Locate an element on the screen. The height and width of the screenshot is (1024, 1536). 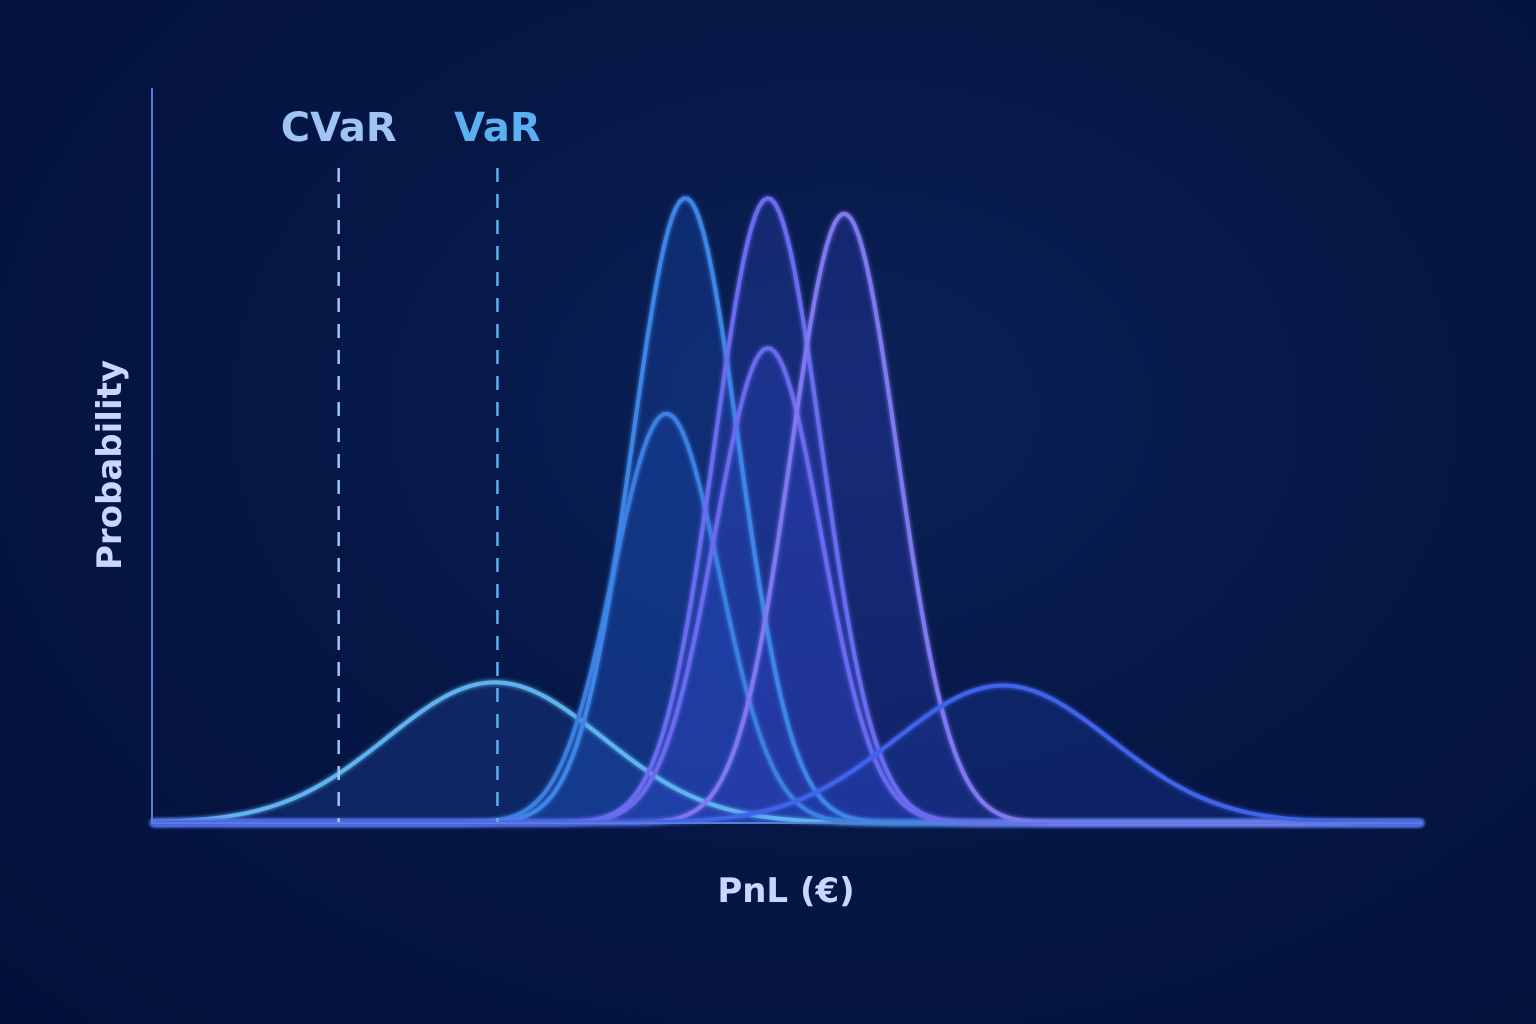
cvar-marker-label: CVaR is located at coordinates (339, 128).